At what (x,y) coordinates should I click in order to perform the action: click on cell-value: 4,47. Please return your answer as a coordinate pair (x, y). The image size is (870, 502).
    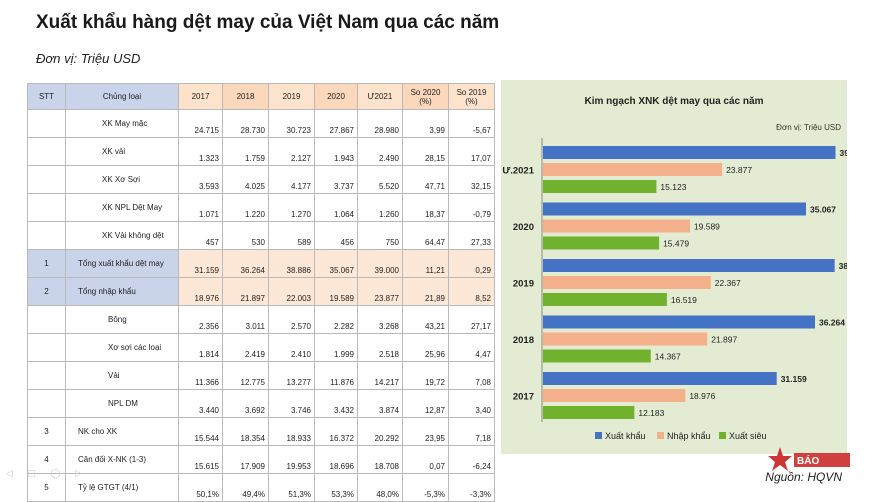
    Looking at the image, I should click on (471, 347).